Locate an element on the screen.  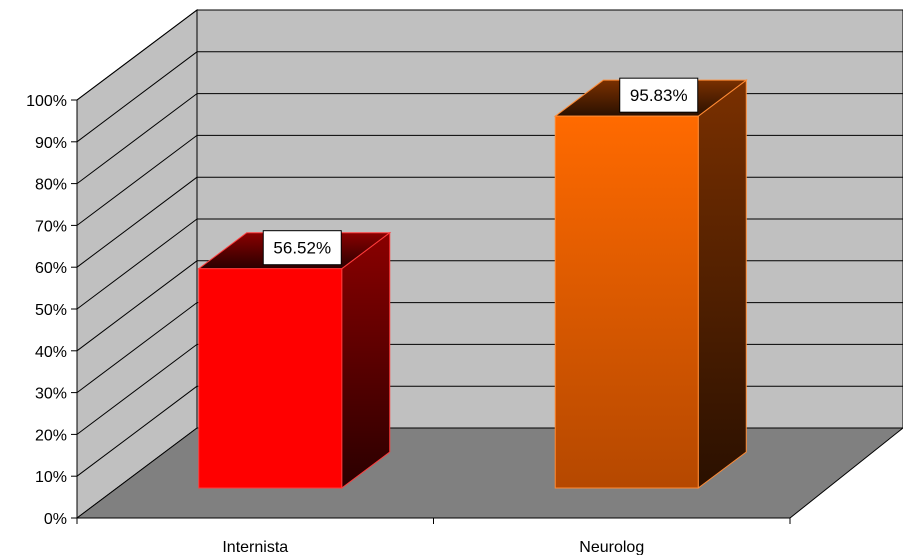
y-tick-label: 50% is located at coordinates (51, 310).